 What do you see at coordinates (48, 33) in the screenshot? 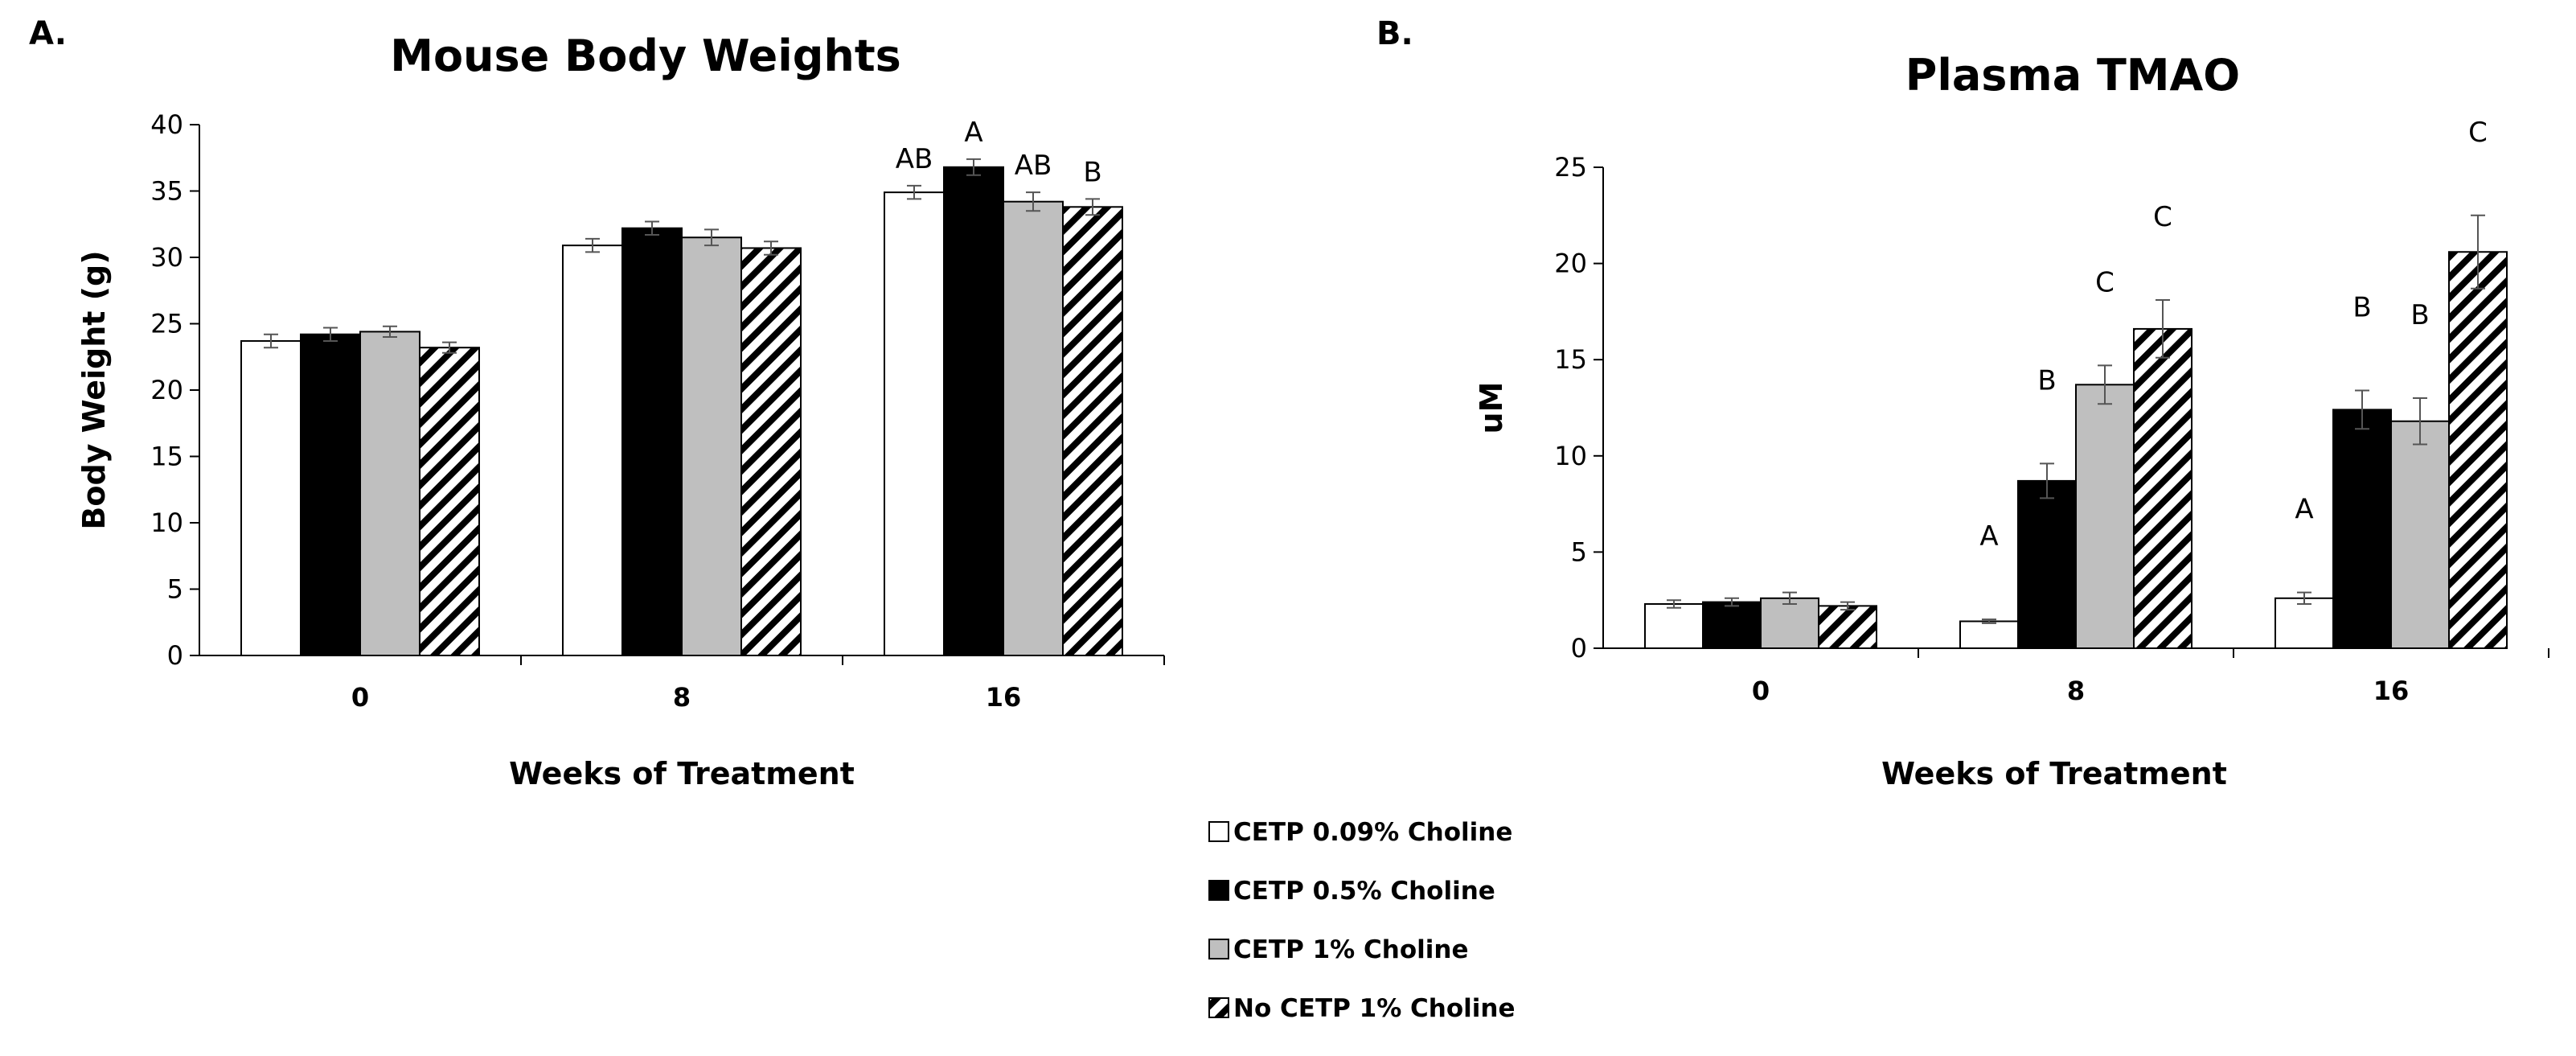
I see `panel-label-a: A.` at bounding box center [48, 33].